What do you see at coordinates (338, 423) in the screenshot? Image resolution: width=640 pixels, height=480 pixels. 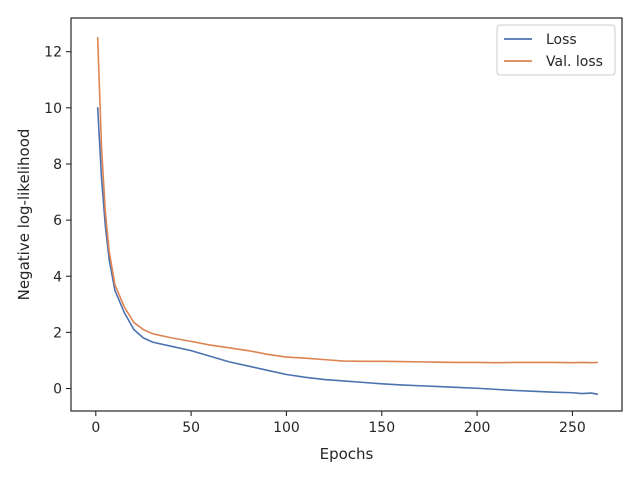 I see `x-axis: 0 50 100 150 200 250` at bounding box center [338, 423].